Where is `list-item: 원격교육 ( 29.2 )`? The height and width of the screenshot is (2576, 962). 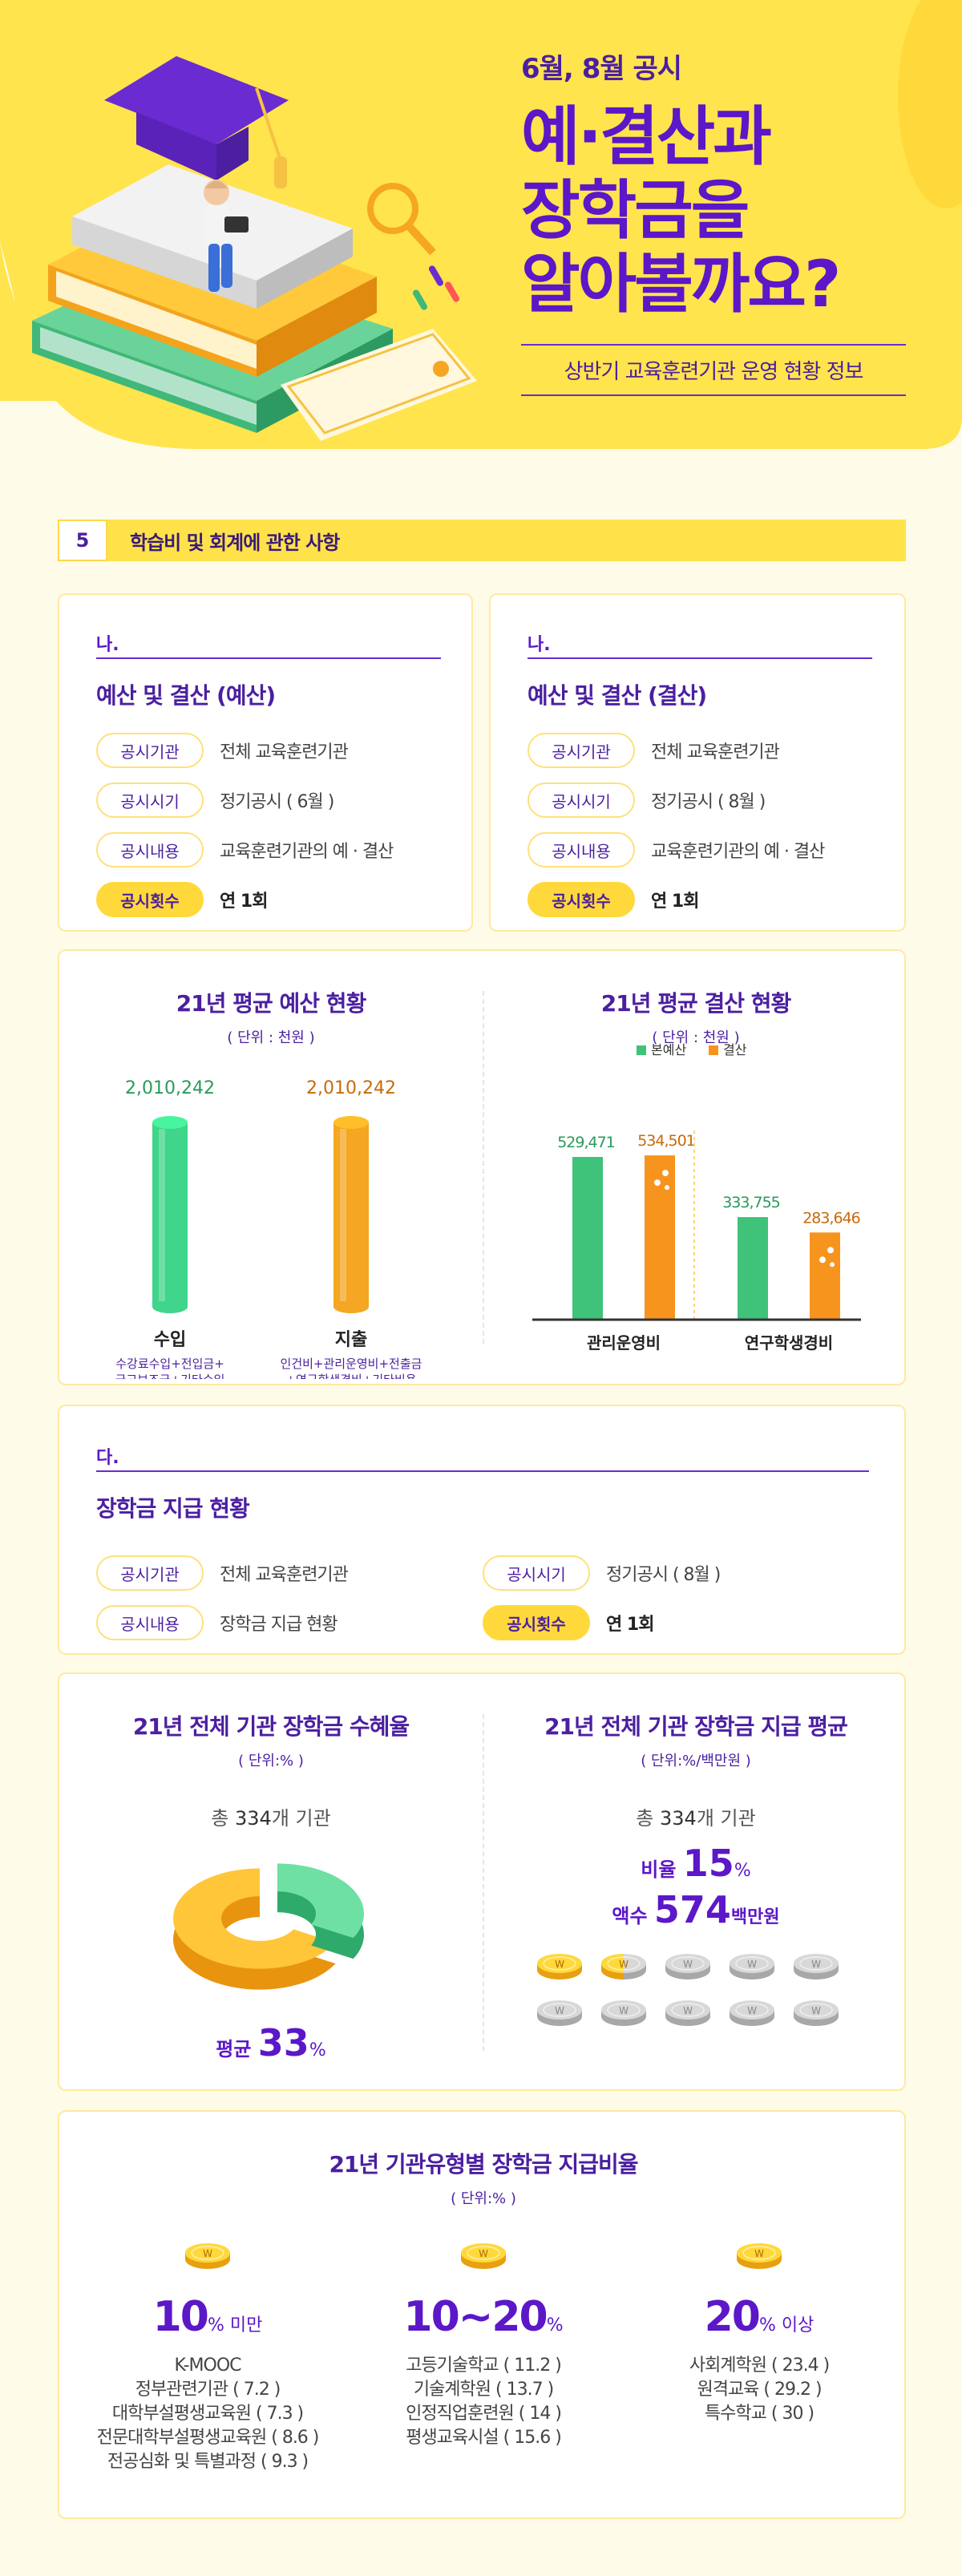 list-item: 원격교육 ( 29.2 ) is located at coordinates (759, 2390).